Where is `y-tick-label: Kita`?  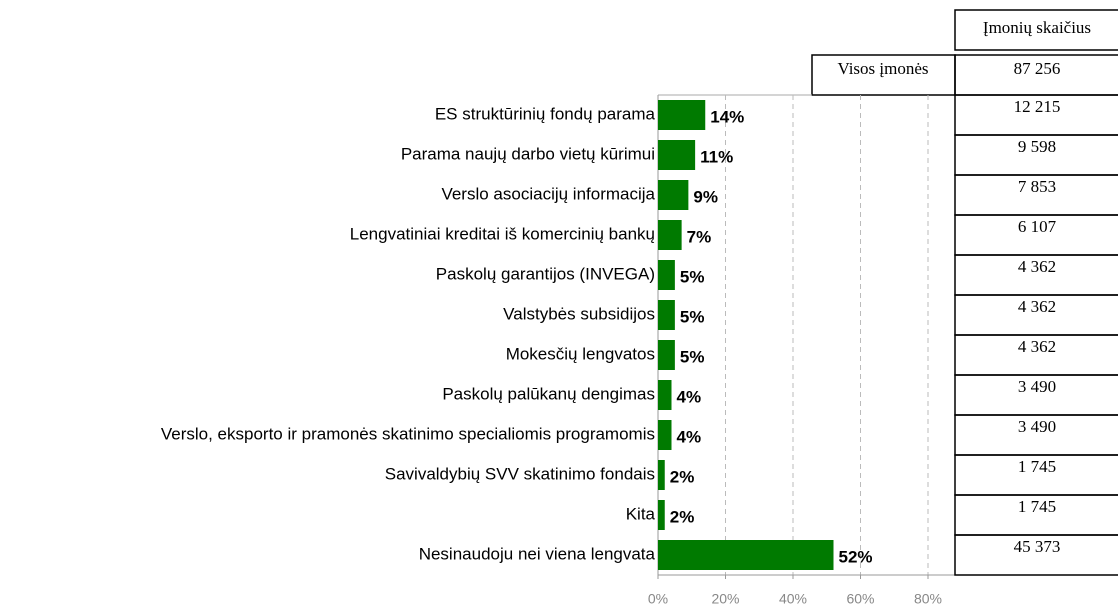
y-tick-label: Kita is located at coordinates (641, 513).